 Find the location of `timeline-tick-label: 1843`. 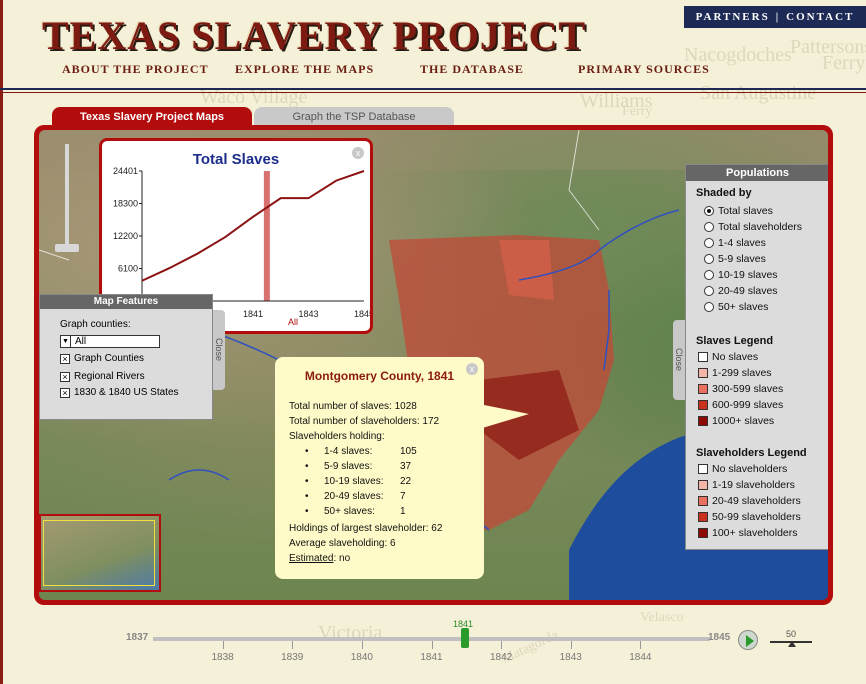

timeline-tick-label: 1843 is located at coordinates (570, 657).